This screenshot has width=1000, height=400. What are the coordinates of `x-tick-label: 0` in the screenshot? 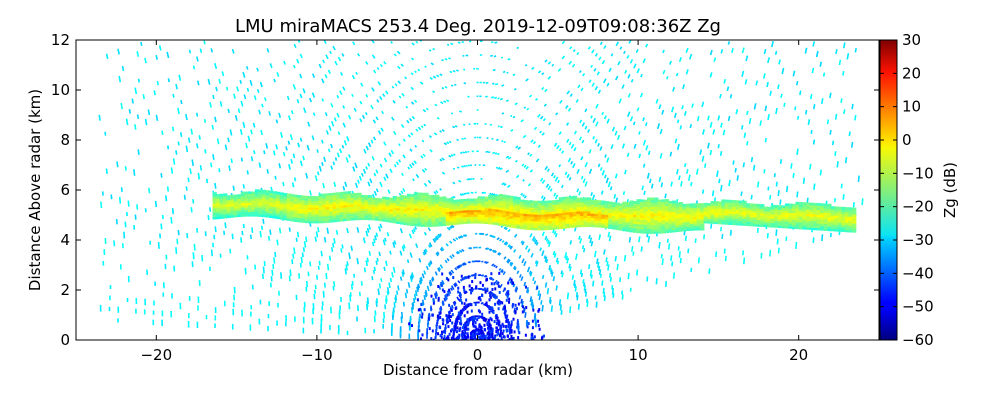 It's located at (478, 355).